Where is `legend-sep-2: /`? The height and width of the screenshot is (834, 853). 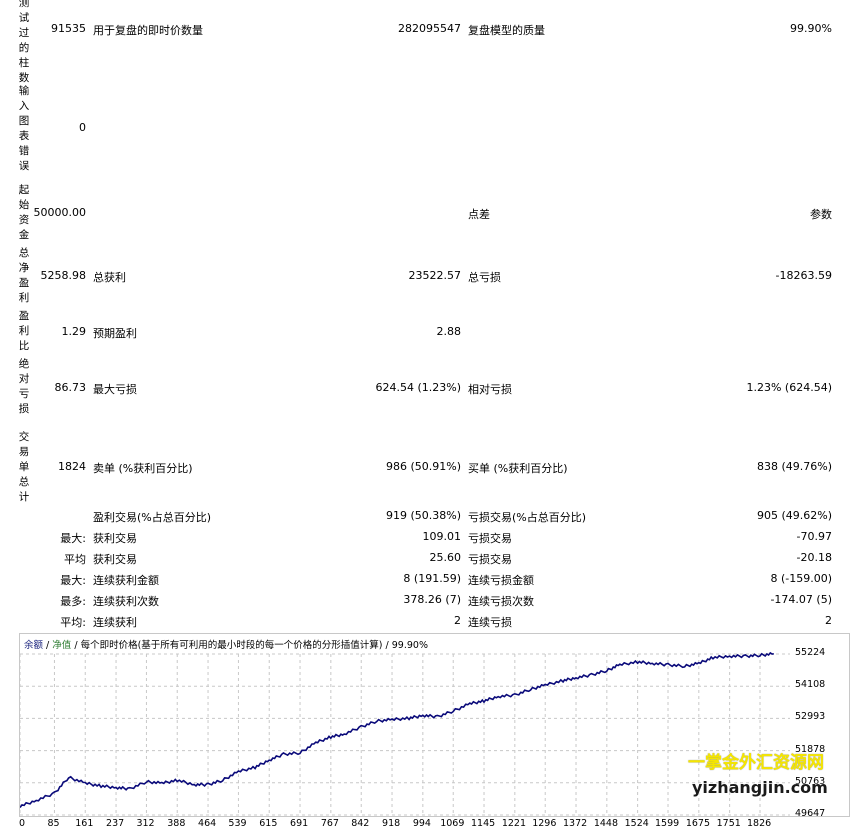
legend-sep-2: / is located at coordinates (76, 645).